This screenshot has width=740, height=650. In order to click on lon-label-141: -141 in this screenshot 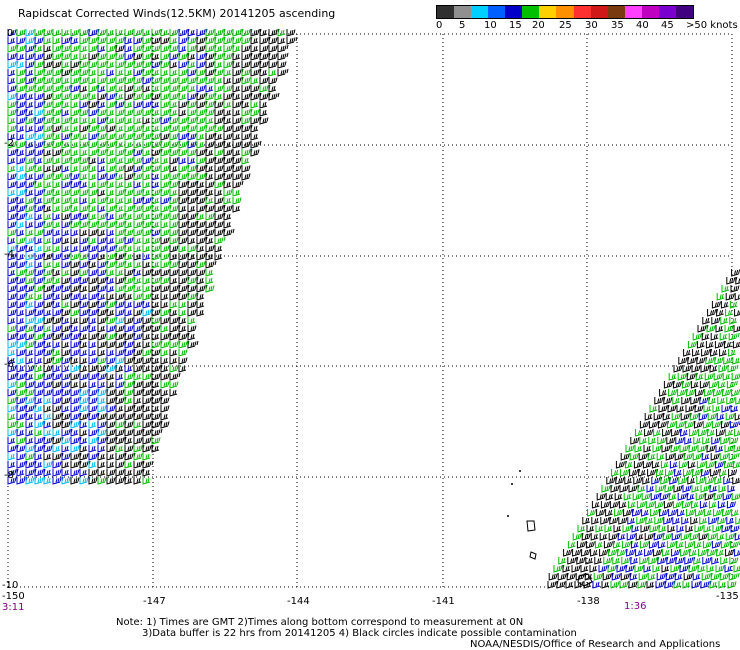, I will do `click(443, 601)`.